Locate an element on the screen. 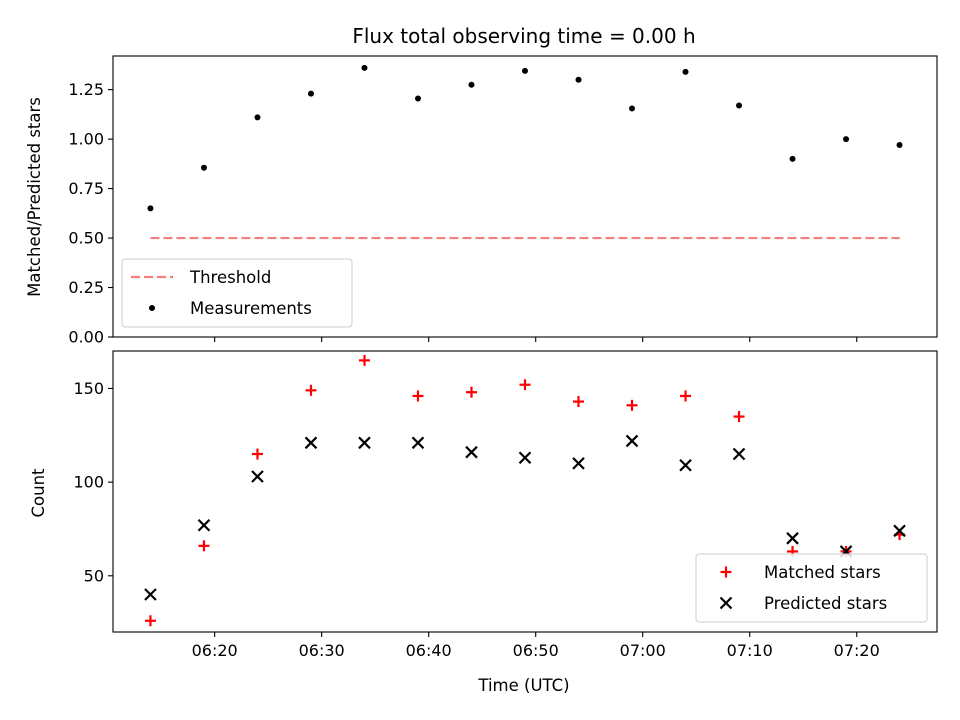  top-legend-box is located at coordinates (237, 293).